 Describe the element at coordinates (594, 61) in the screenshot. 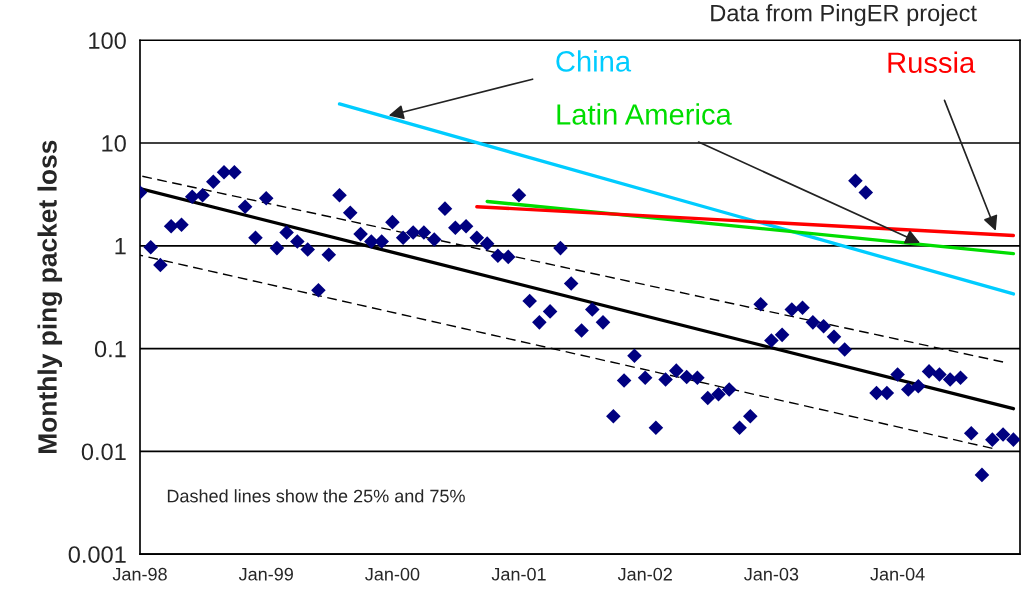

I see `text: China` at that location.